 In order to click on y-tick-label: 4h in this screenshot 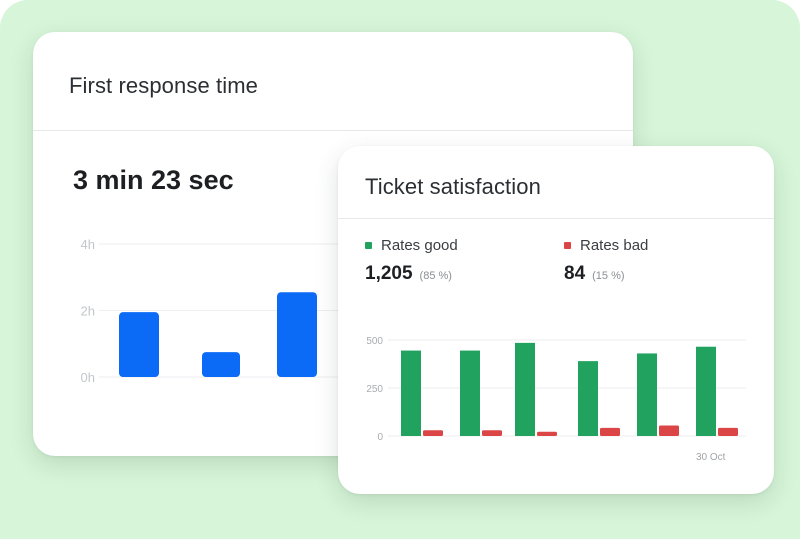, I will do `click(88, 244)`.